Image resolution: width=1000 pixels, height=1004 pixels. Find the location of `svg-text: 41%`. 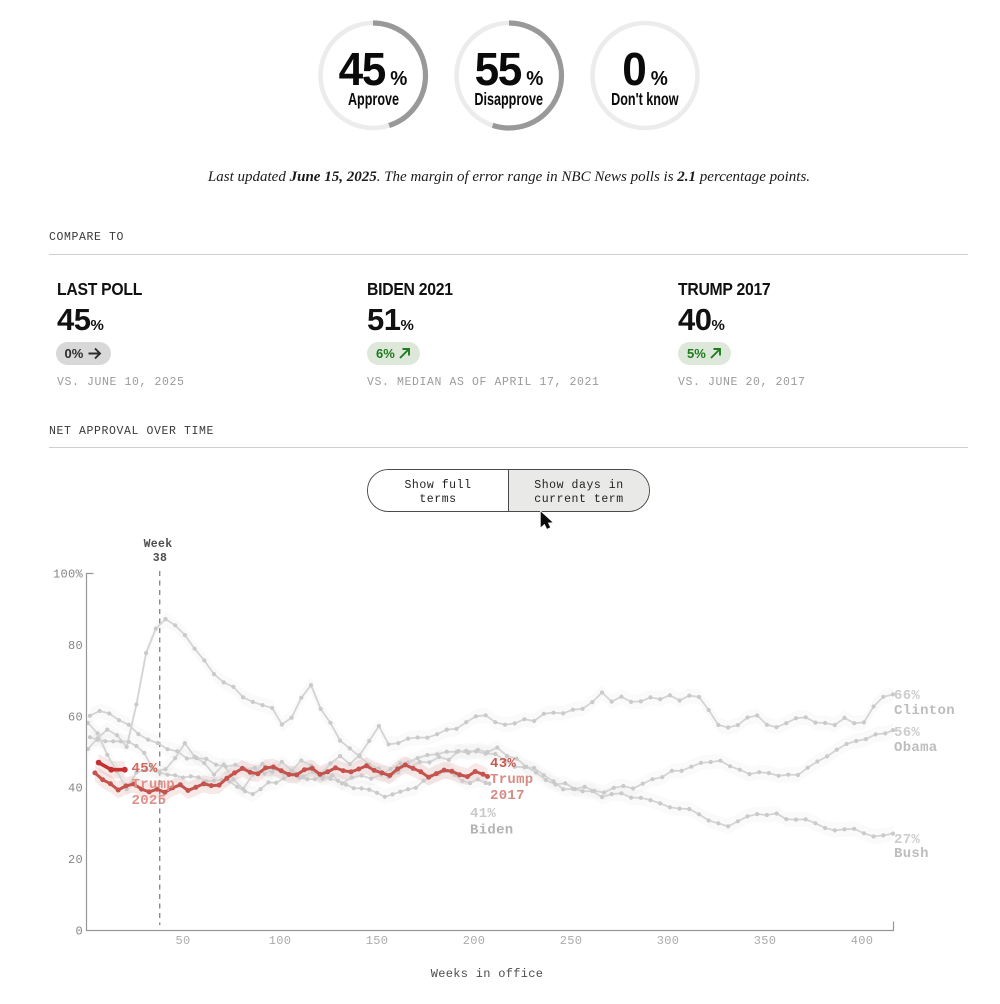

svg-text: 41% is located at coordinates (483, 814).